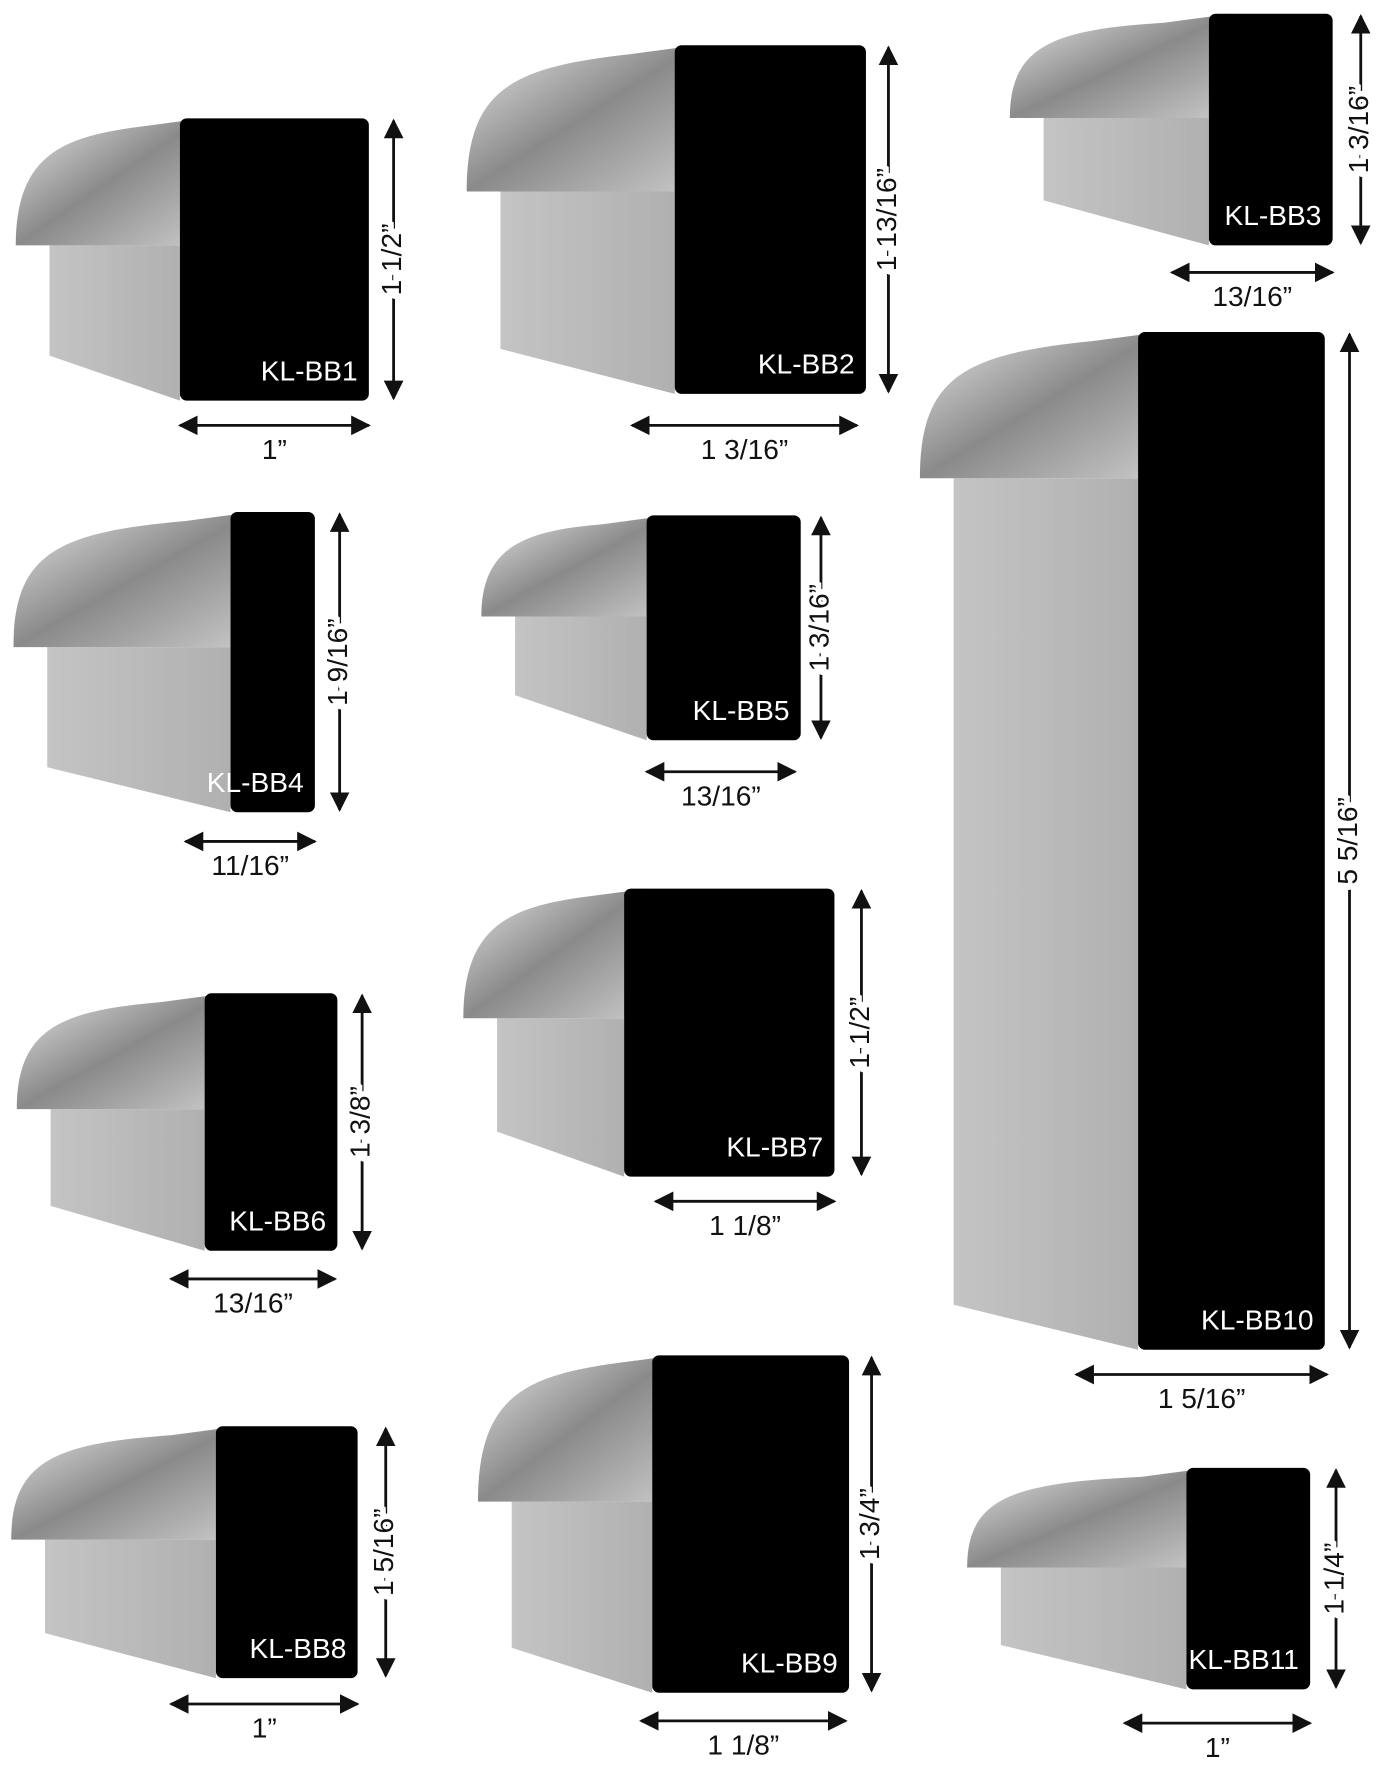  I want to click on profile-label: KL-BB3, so click(1273, 215).